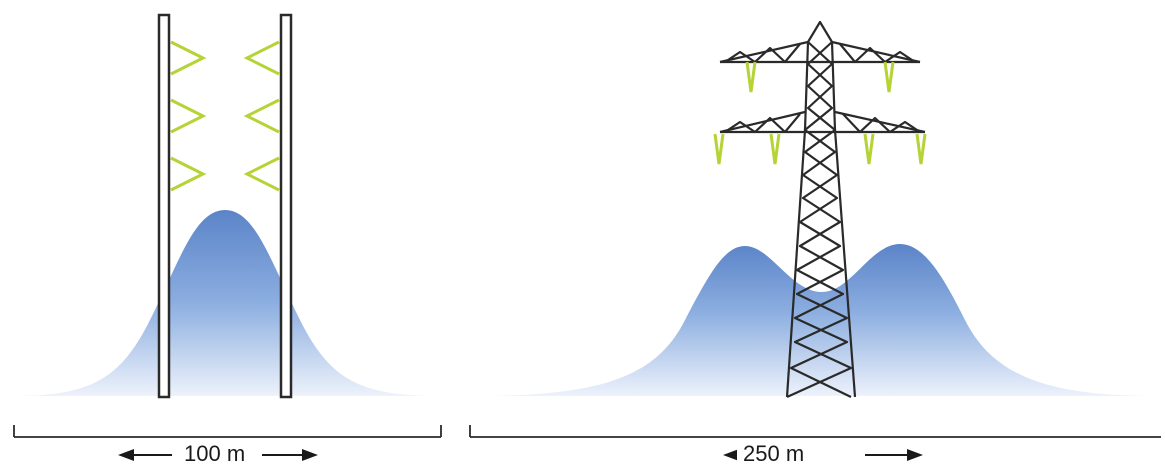 The width and height of the screenshot is (1165, 470). I want to click on pylon, so click(822, 209).